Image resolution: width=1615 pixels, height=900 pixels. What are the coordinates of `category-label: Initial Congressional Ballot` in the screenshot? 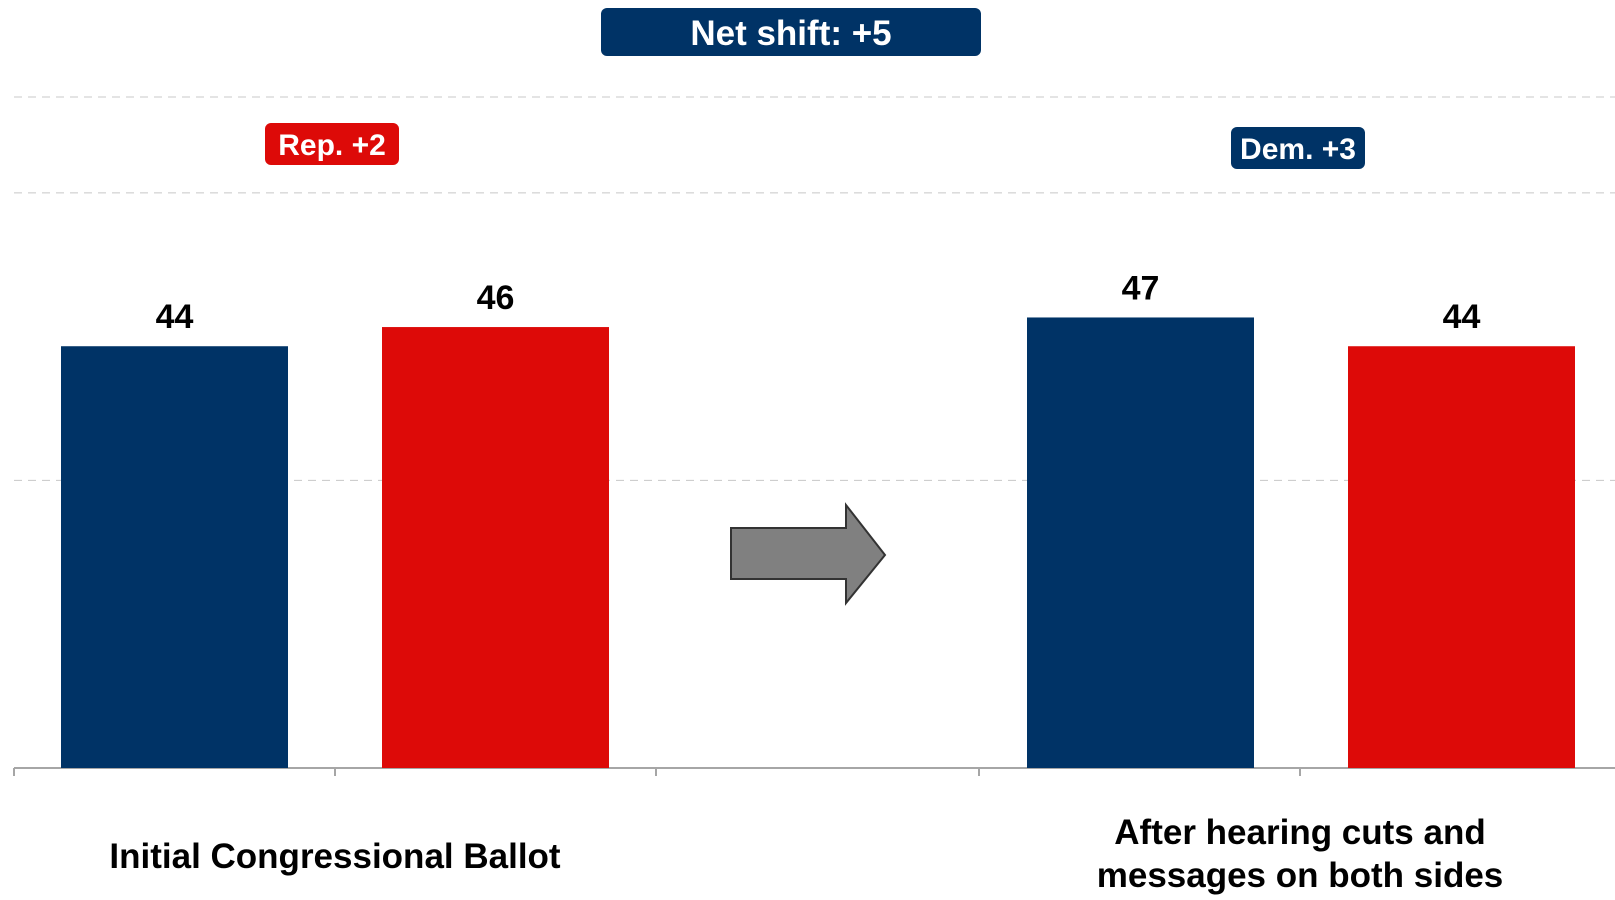 It's located at (335, 856).